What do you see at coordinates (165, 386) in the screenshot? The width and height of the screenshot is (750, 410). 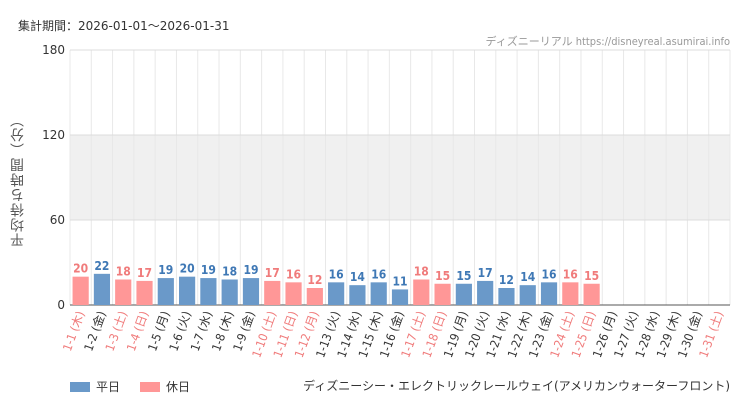 I see `legend-item-holiday: 休日` at bounding box center [165, 386].